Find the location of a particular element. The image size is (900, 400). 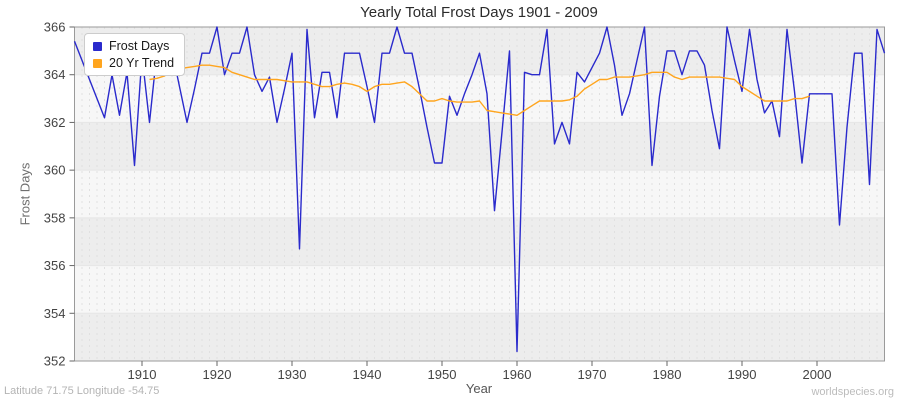

latitude-longitude-caption: Latitude 71.75 Longitude -54.75 is located at coordinates (82, 391).